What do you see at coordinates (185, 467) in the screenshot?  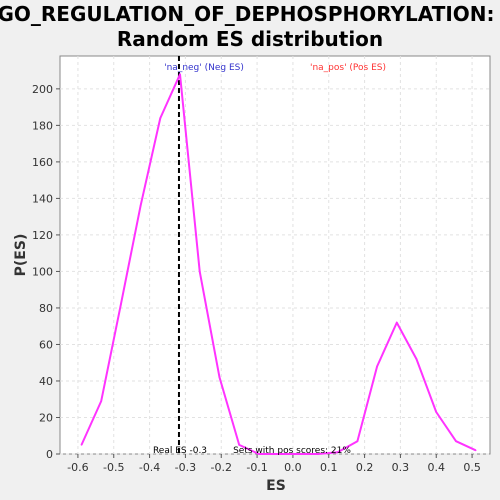 I see `x-tick-label: -0.3` at bounding box center [185, 467].